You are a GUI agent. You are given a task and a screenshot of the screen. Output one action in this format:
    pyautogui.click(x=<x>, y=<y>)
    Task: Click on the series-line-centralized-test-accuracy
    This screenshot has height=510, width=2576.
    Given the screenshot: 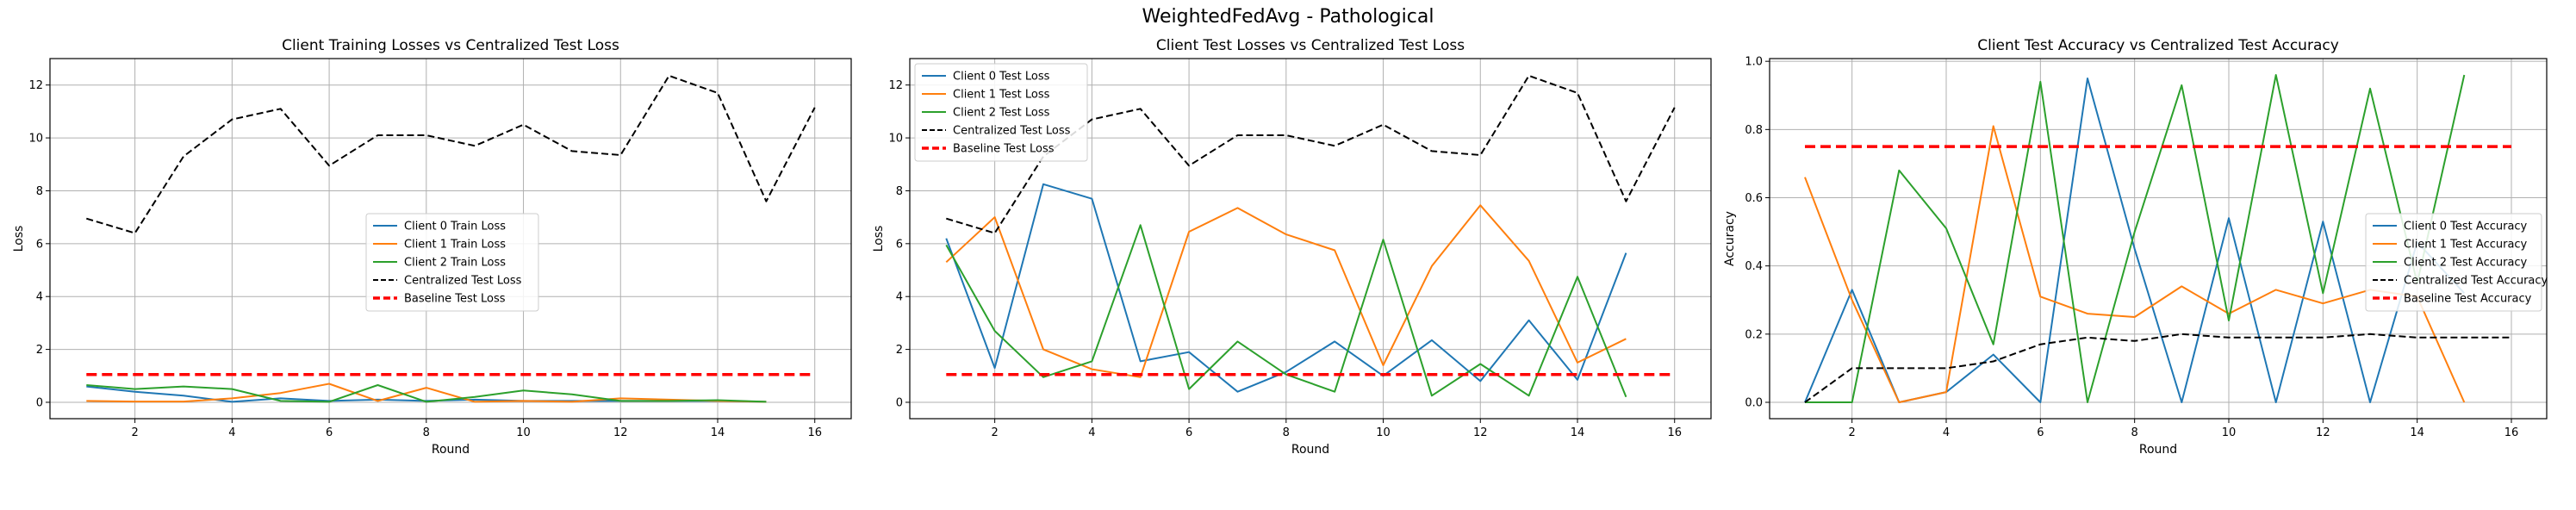 What is the action you would take?
    pyautogui.click(x=2158, y=368)
    